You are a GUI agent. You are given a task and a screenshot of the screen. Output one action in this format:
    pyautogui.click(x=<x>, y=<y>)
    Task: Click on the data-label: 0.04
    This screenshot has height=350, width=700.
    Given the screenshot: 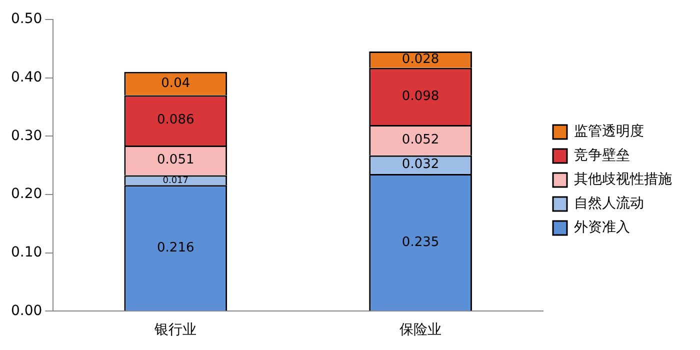 What is the action you would take?
    pyautogui.click(x=175, y=83)
    